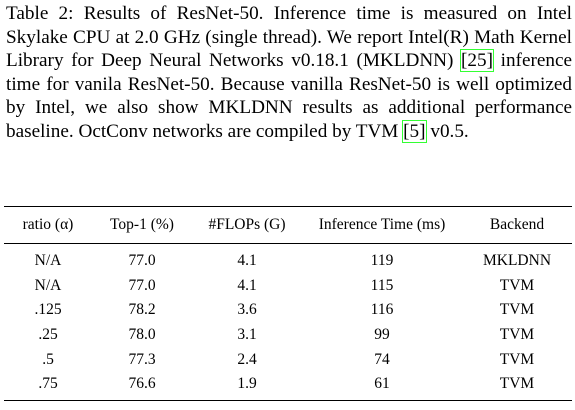 The image size is (575, 410). Describe the element at coordinates (142, 359) in the screenshot. I see `table-cell: 77.3` at that location.